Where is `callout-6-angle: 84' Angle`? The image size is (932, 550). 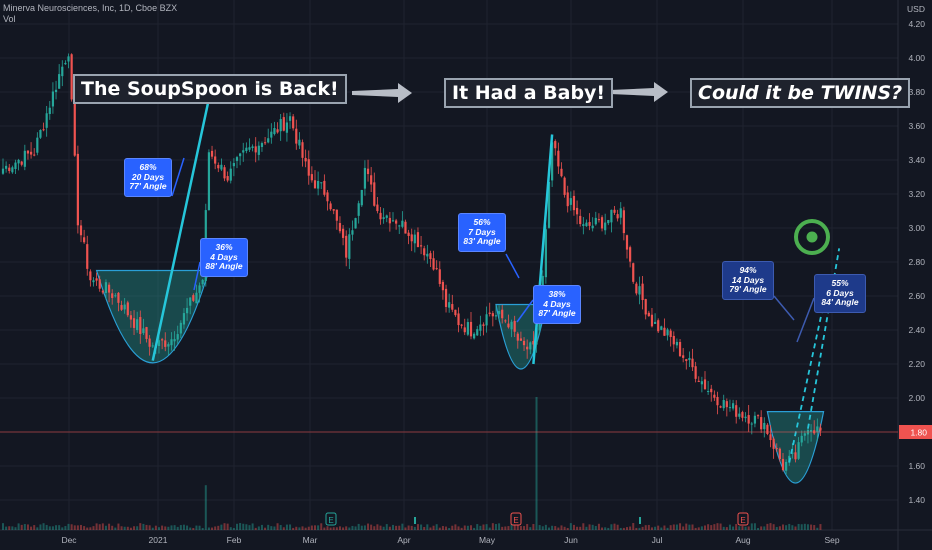 callout-6-angle: 84' Angle is located at coordinates (840, 302).